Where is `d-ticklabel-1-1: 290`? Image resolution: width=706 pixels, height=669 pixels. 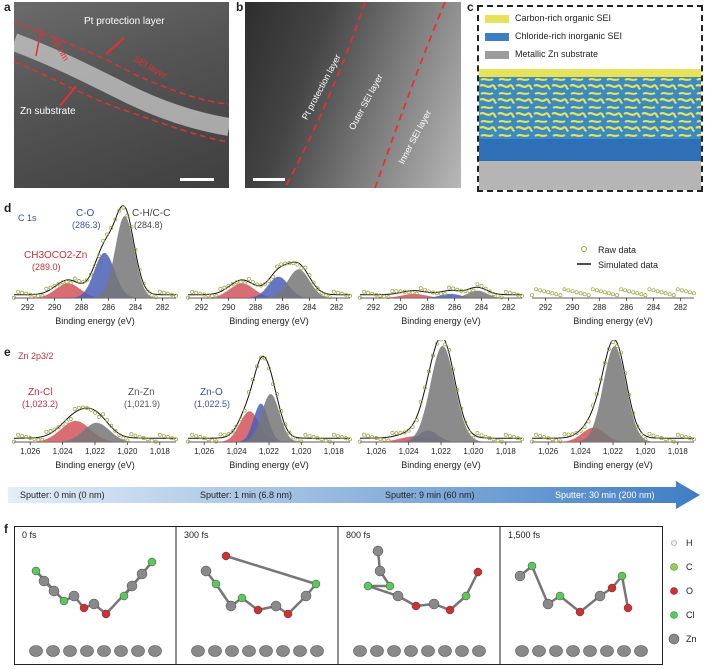 d-ticklabel-1-1: 290 is located at coordinates (229, 307).